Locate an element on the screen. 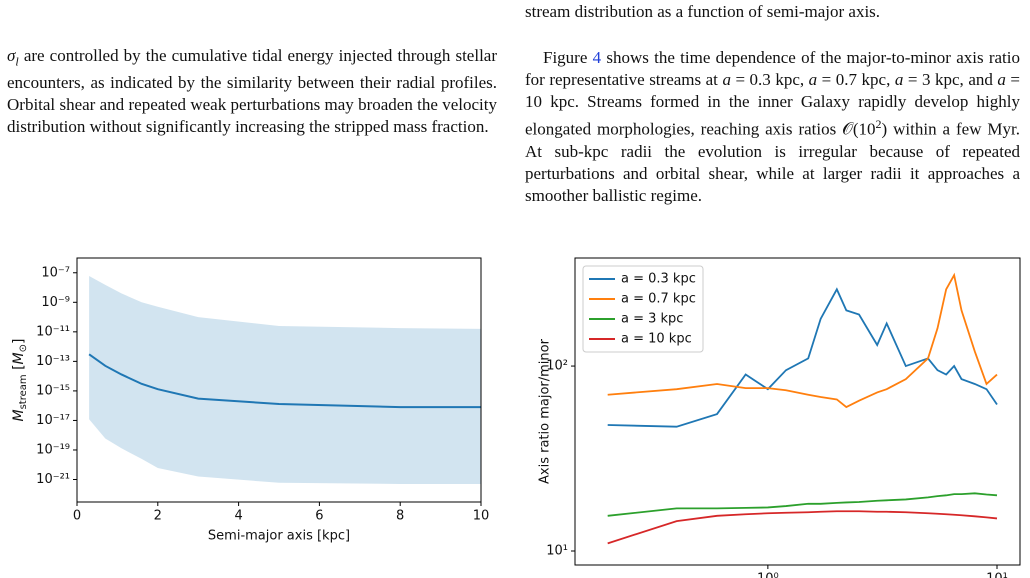  figure-link: 4 is located at coordinates (597, 57).